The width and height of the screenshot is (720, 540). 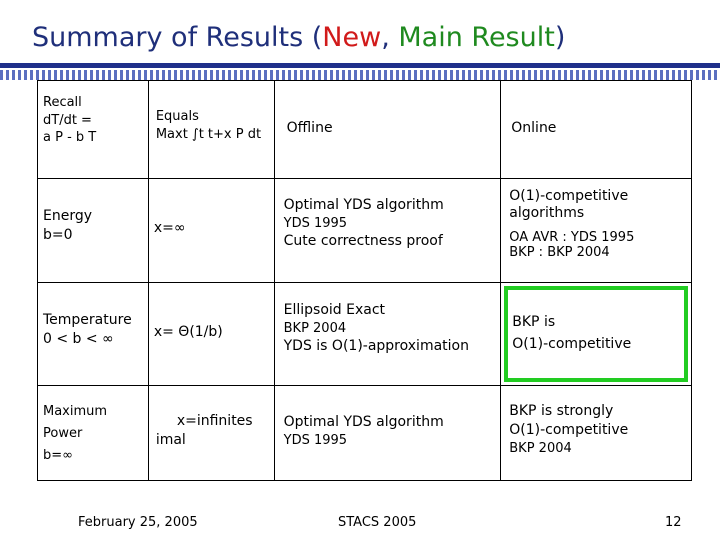 I want to click on main-result-highlight, so click(x=596, y=334).